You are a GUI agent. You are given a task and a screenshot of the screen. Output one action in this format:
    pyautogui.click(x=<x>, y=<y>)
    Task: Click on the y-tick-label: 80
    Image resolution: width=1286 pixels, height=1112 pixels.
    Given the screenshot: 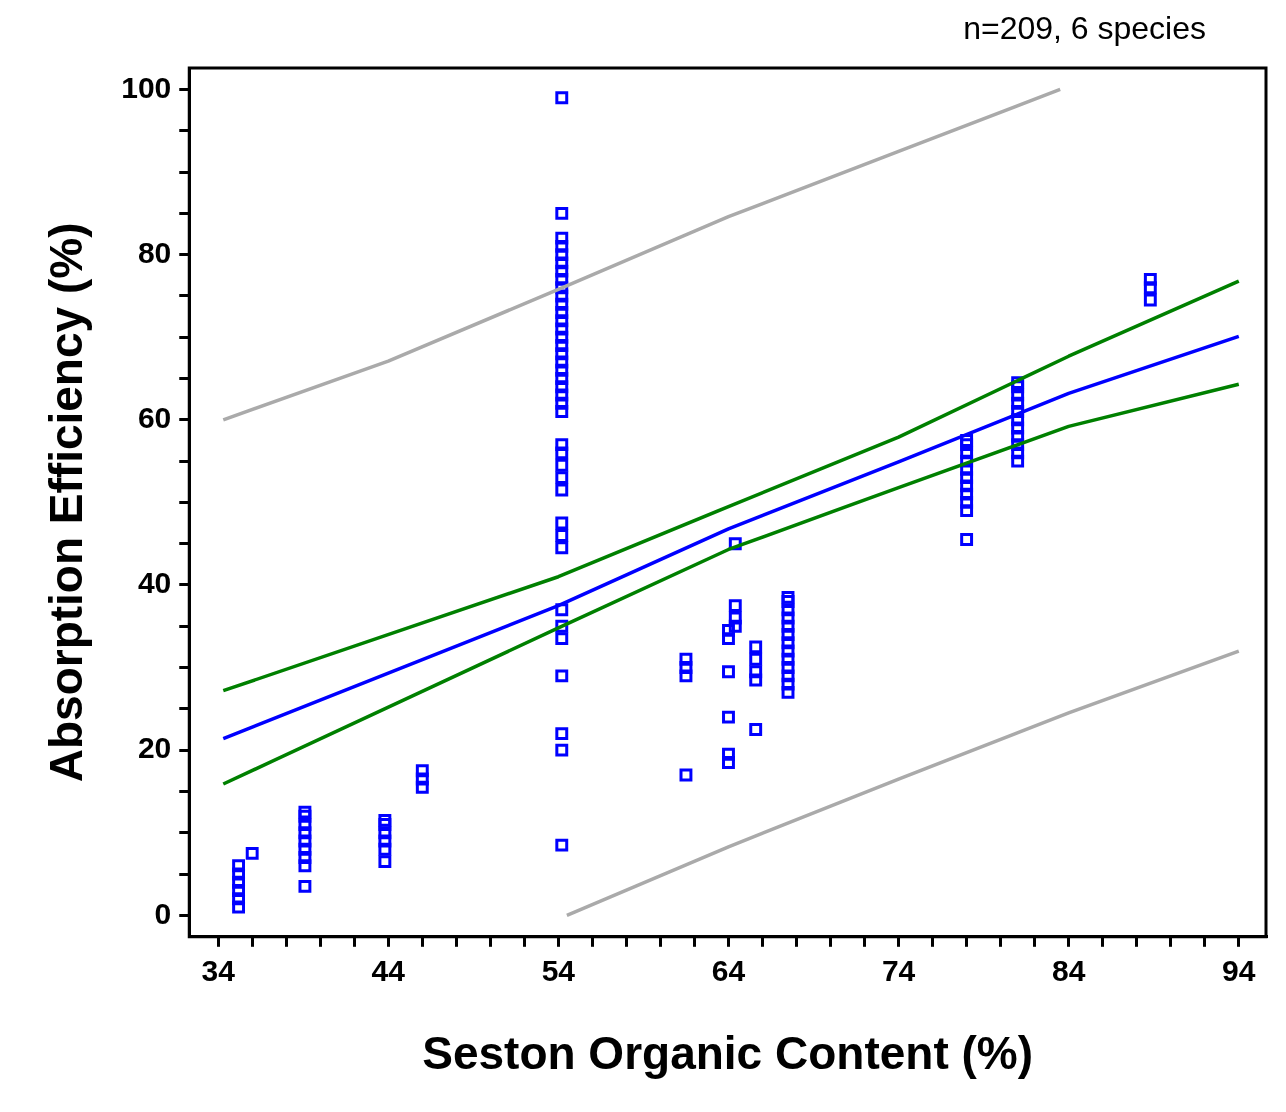 What is the action you would take?
    pyautogui.click(x=154, y=252)
    